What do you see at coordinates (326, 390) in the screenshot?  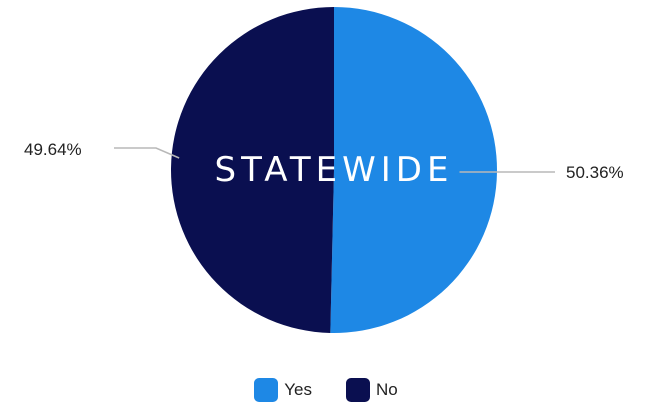 I see `chart-legend: Yes No` at bounding box center [326, 390].